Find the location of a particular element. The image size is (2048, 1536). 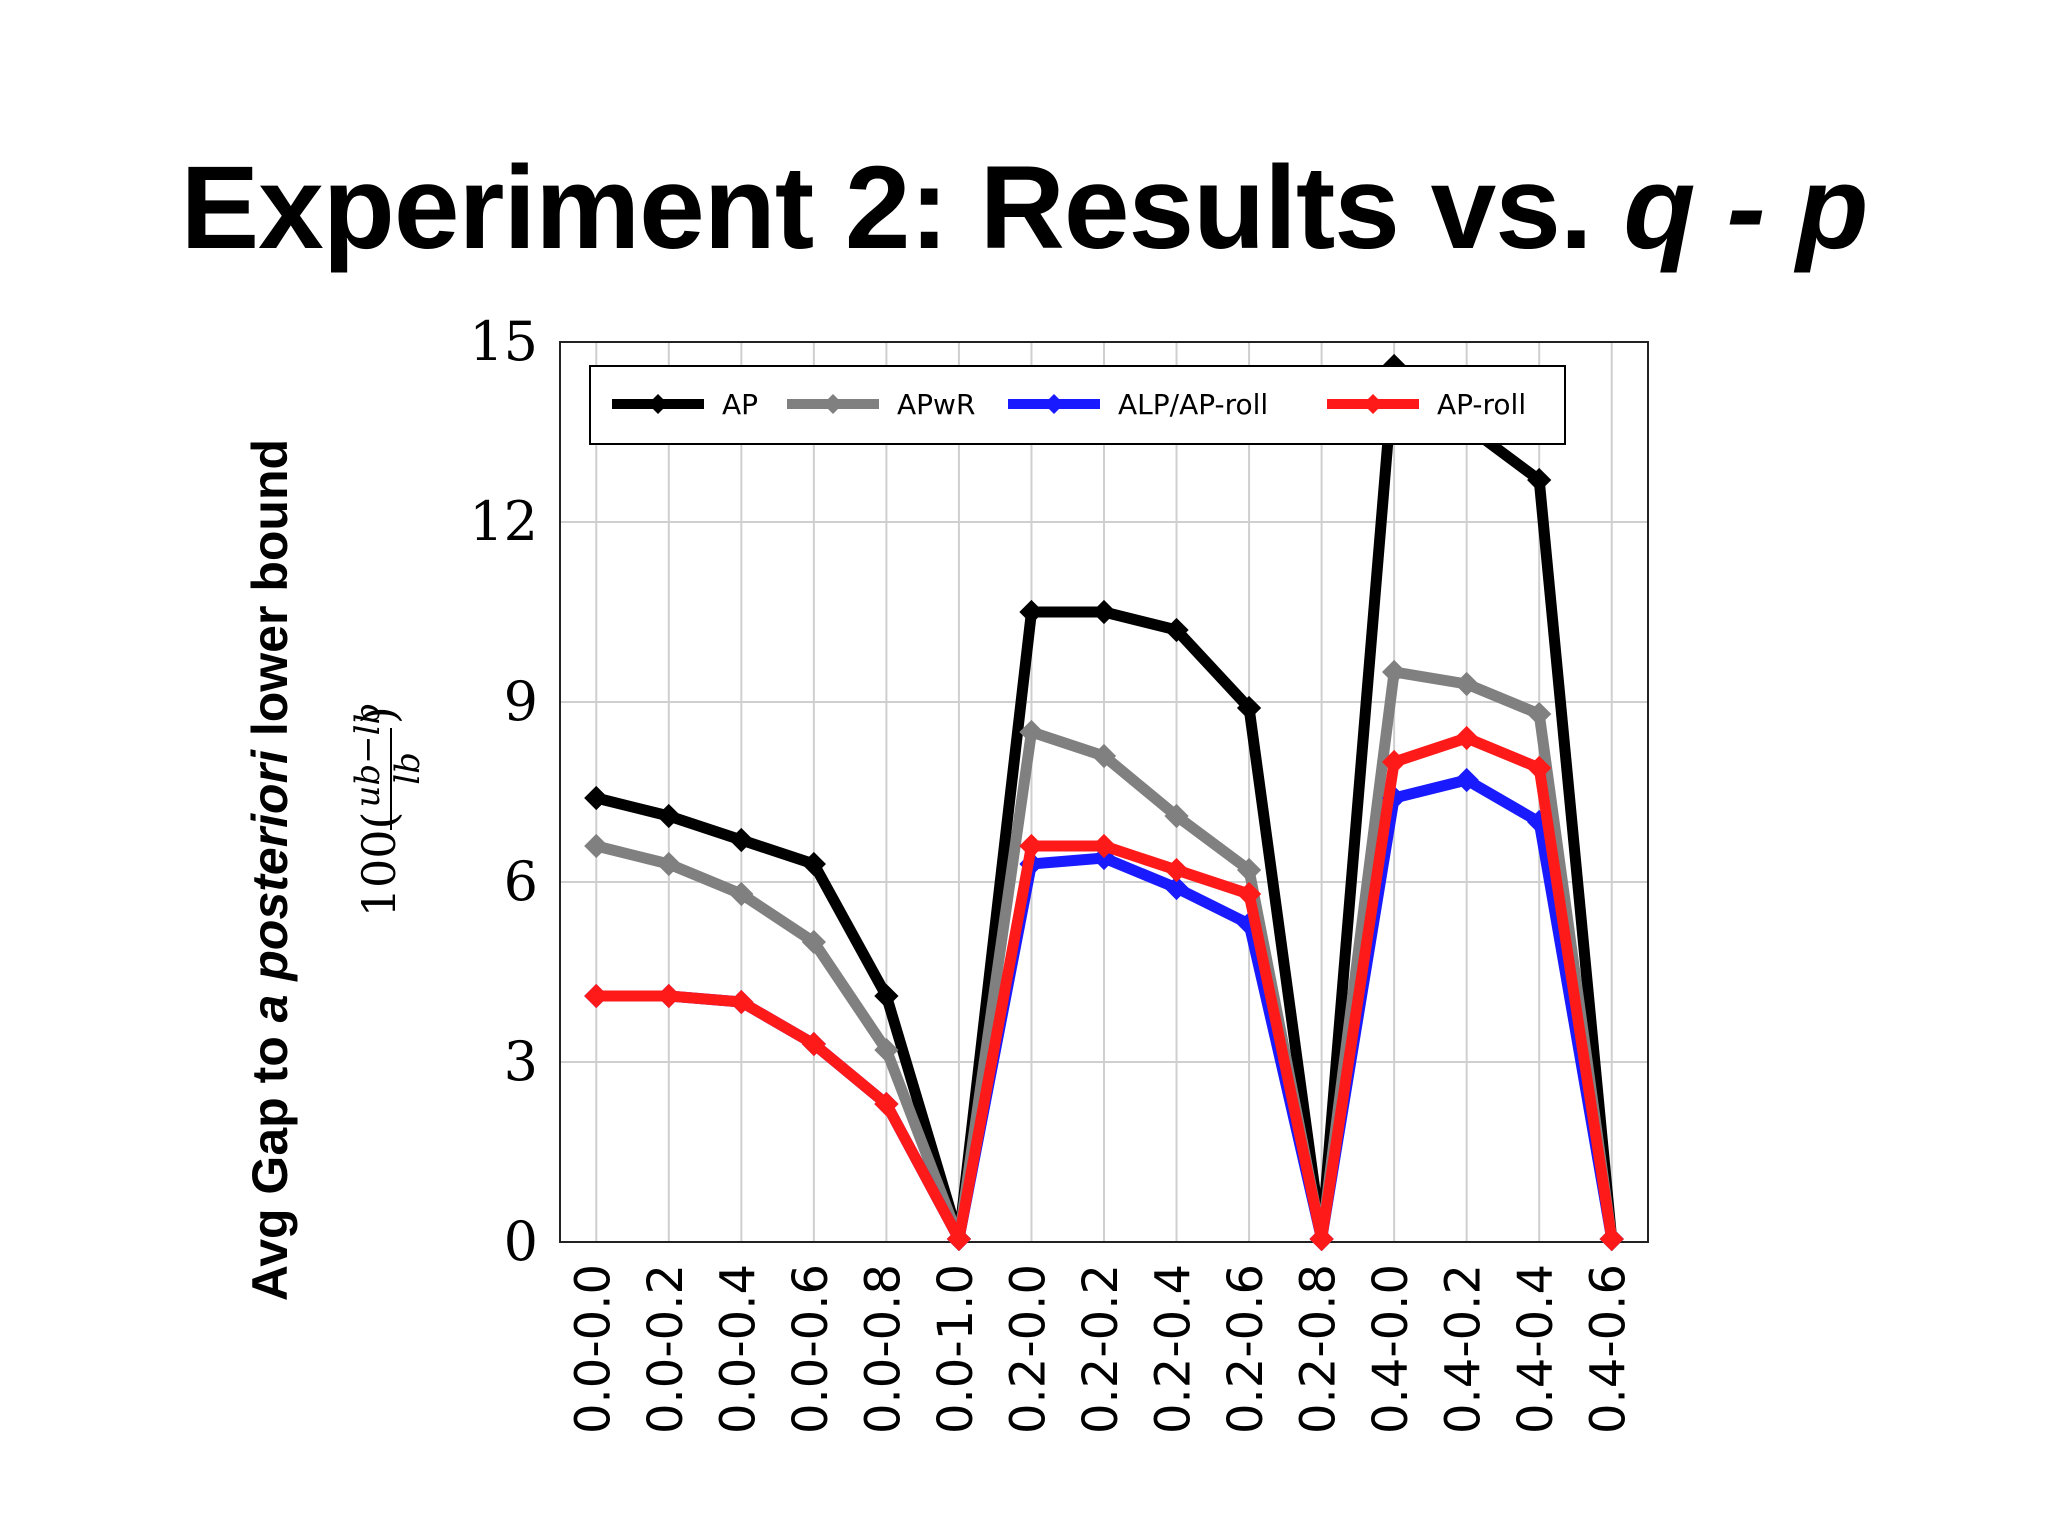

y-tick-label: 6 is located at coordinates (521, 881).